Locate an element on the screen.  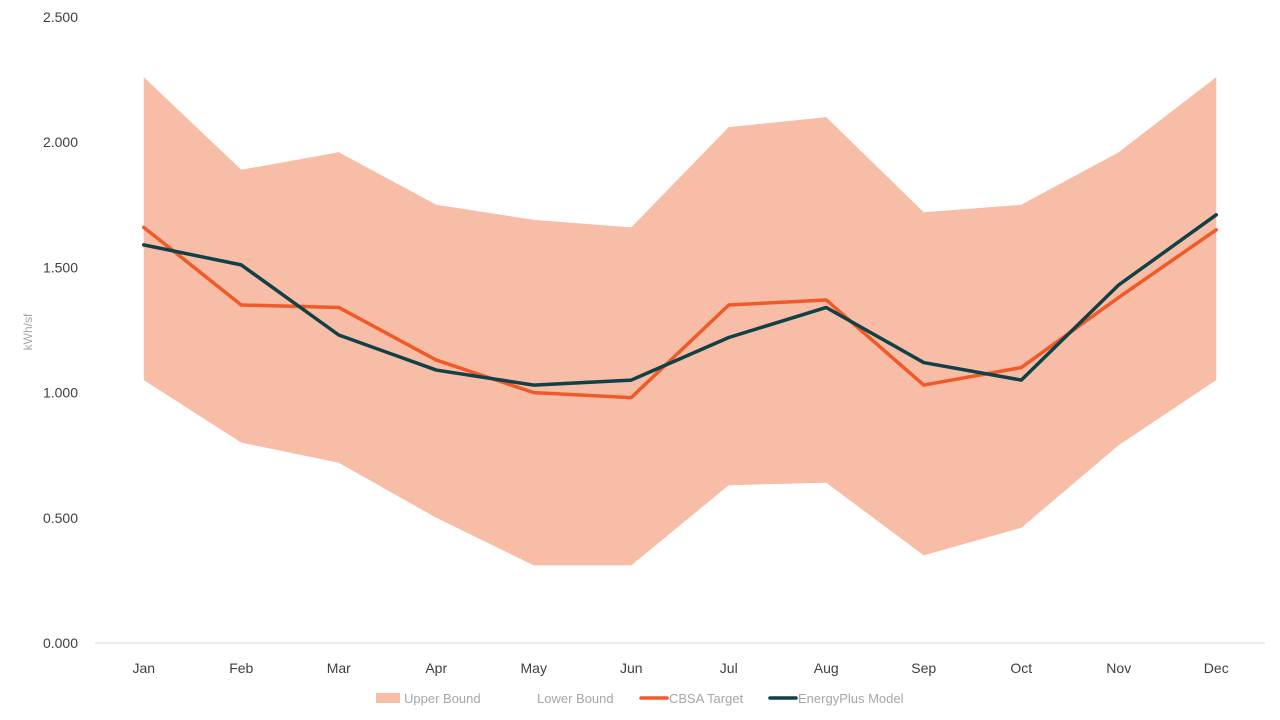
y-tick-label: 2.500 is located at coordinates (60, 17).